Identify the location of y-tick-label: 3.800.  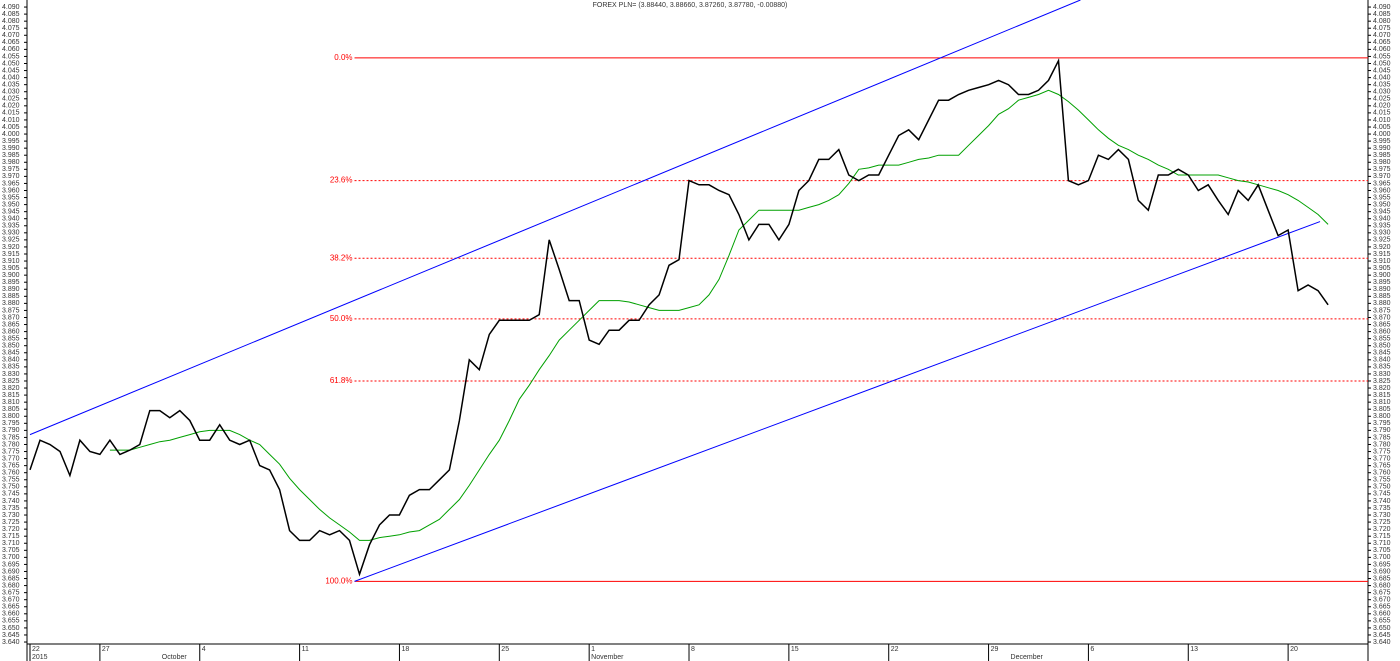
(11, 416).